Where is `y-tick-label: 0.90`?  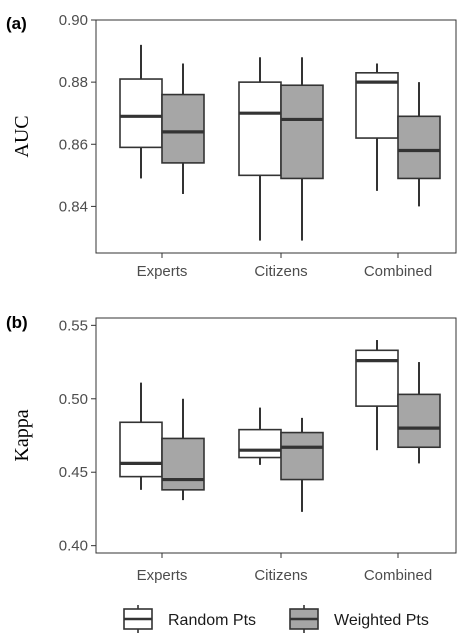 y-tick-label: 0.90 is located at coordinates (73, 20).